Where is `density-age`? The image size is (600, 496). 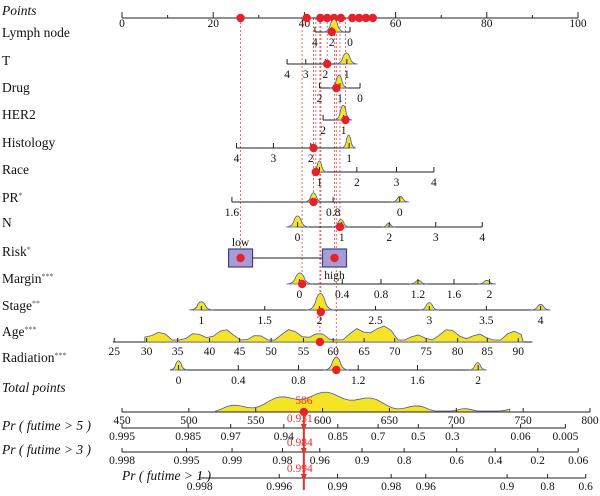
density-age is located at coordinates (334, 334).